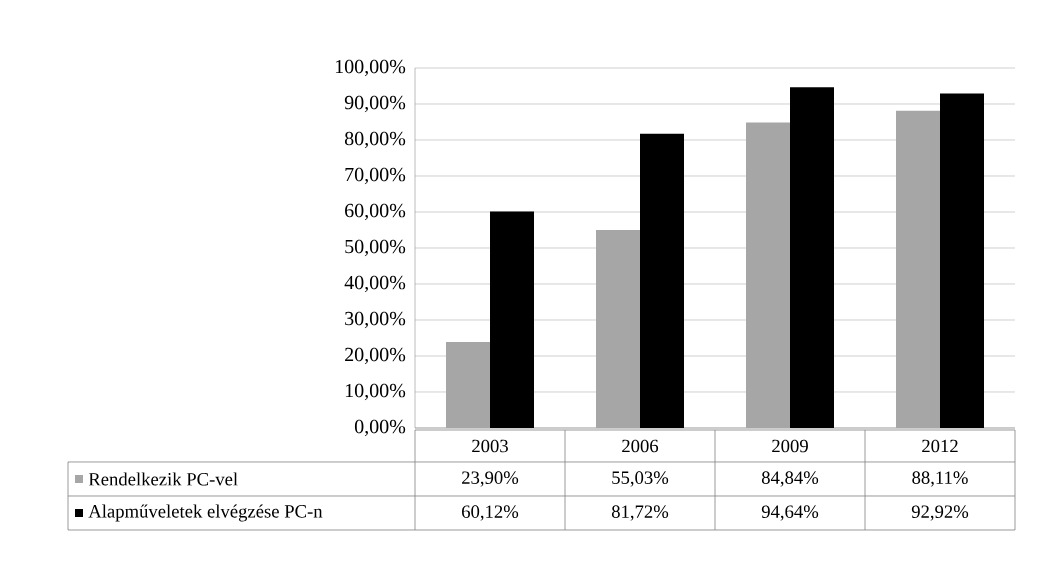  I want to click on y-tick-label: 70,00%, so click(375, 176).